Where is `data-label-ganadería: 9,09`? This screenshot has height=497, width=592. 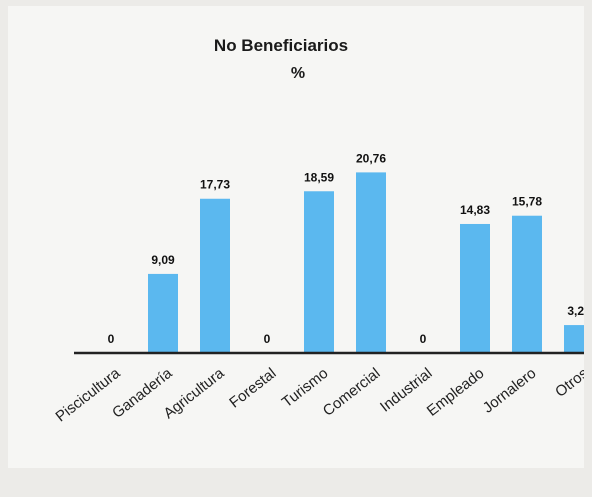
data-label-ganadería: 9,09 is located at coordinates (163, 260).